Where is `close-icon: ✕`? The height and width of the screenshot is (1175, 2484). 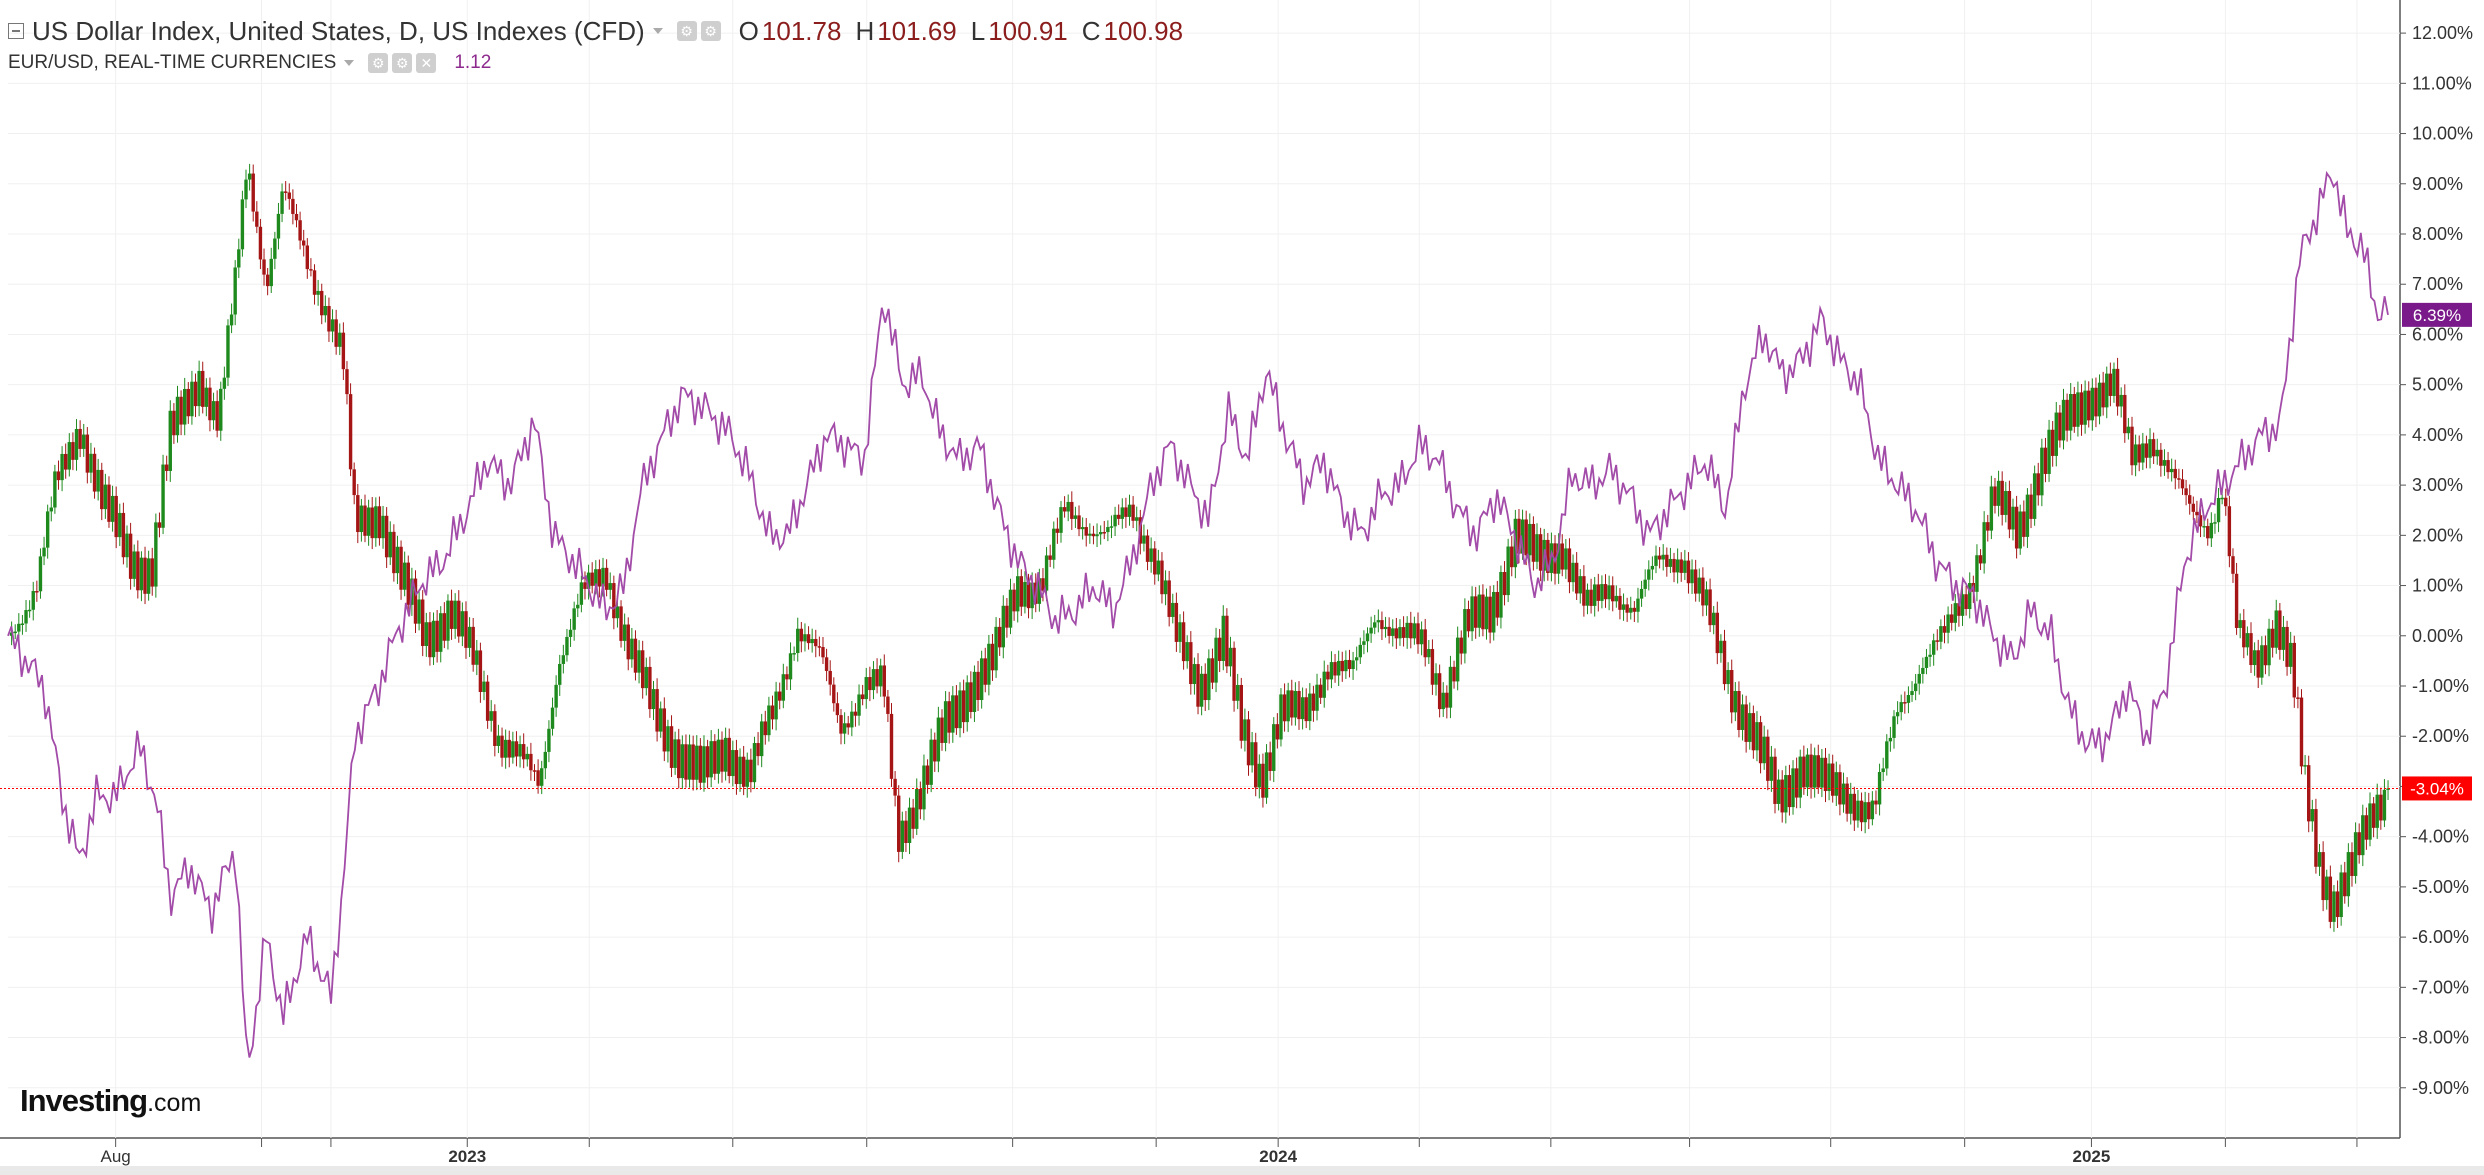
close-icon: ✕ is located at coordinates (426, 63).